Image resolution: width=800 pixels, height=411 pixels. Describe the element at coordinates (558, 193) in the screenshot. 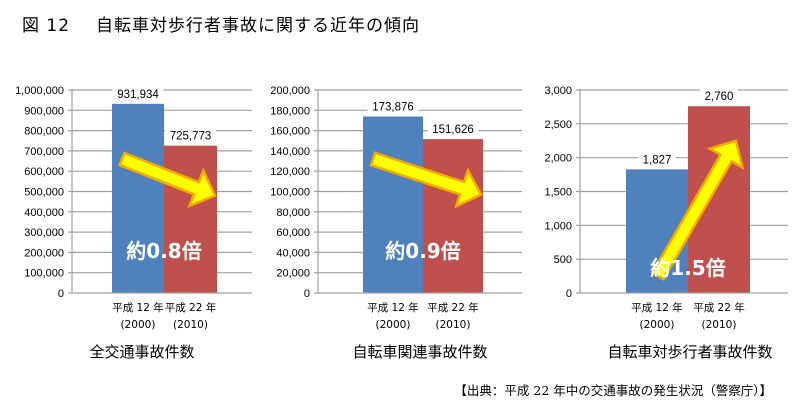

I see `y-tick-label: 1,500` at that location.